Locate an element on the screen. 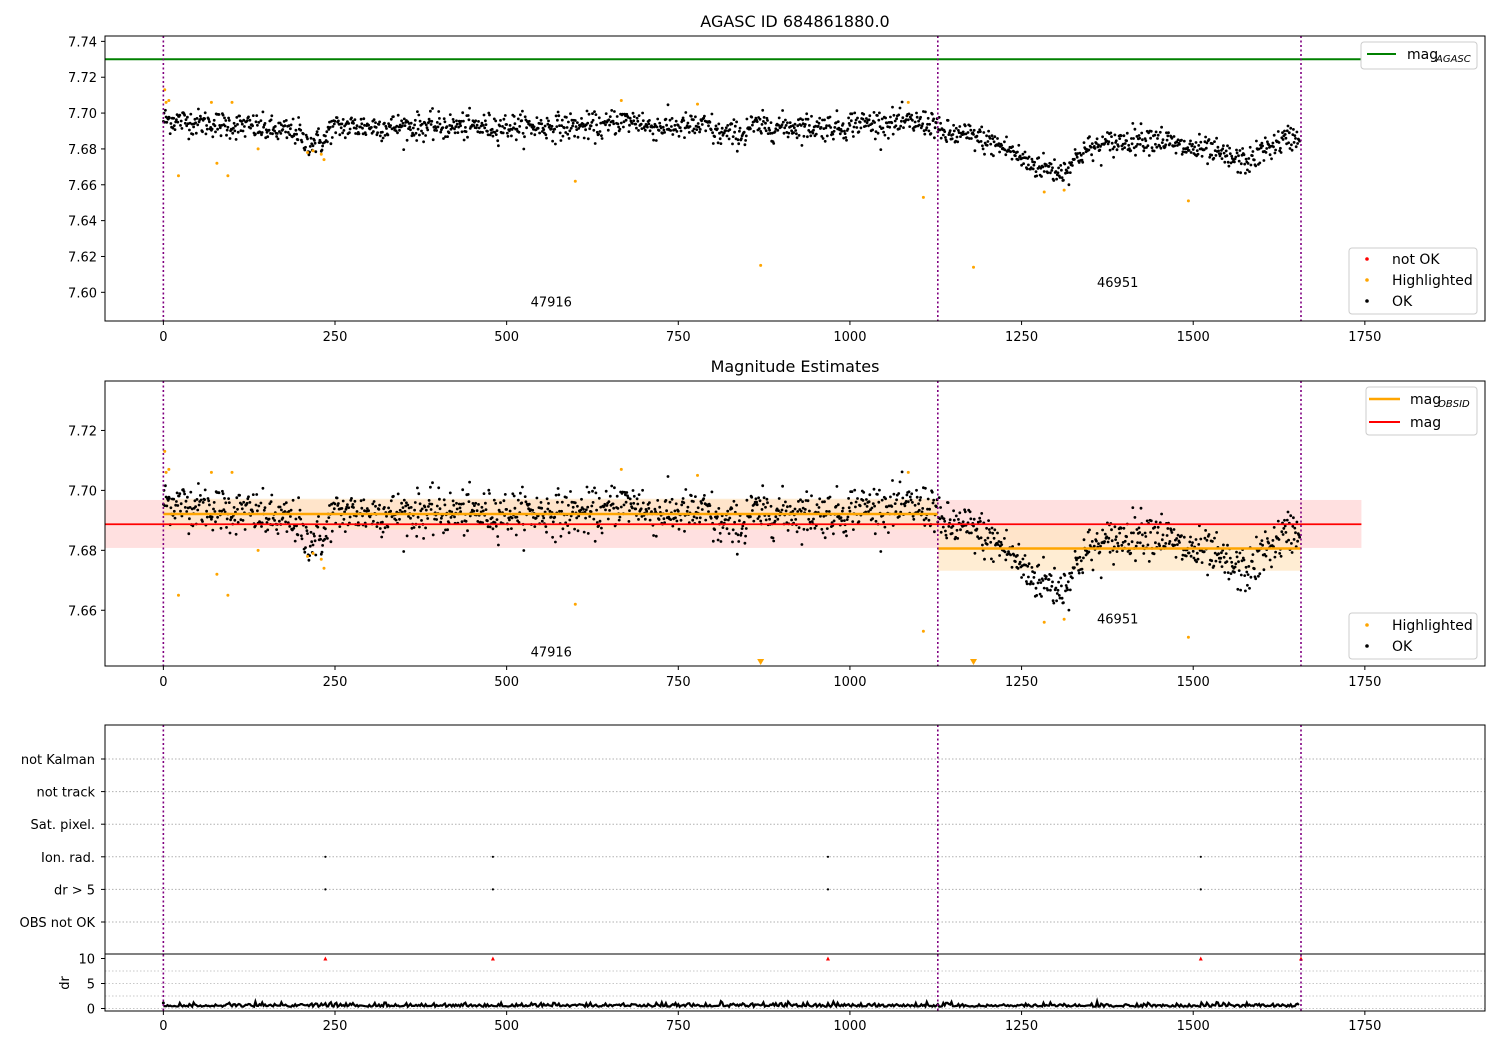 This screenshot has height=1054, width=1500. estimates-highlighted-point is located at coordinates (258, 550).